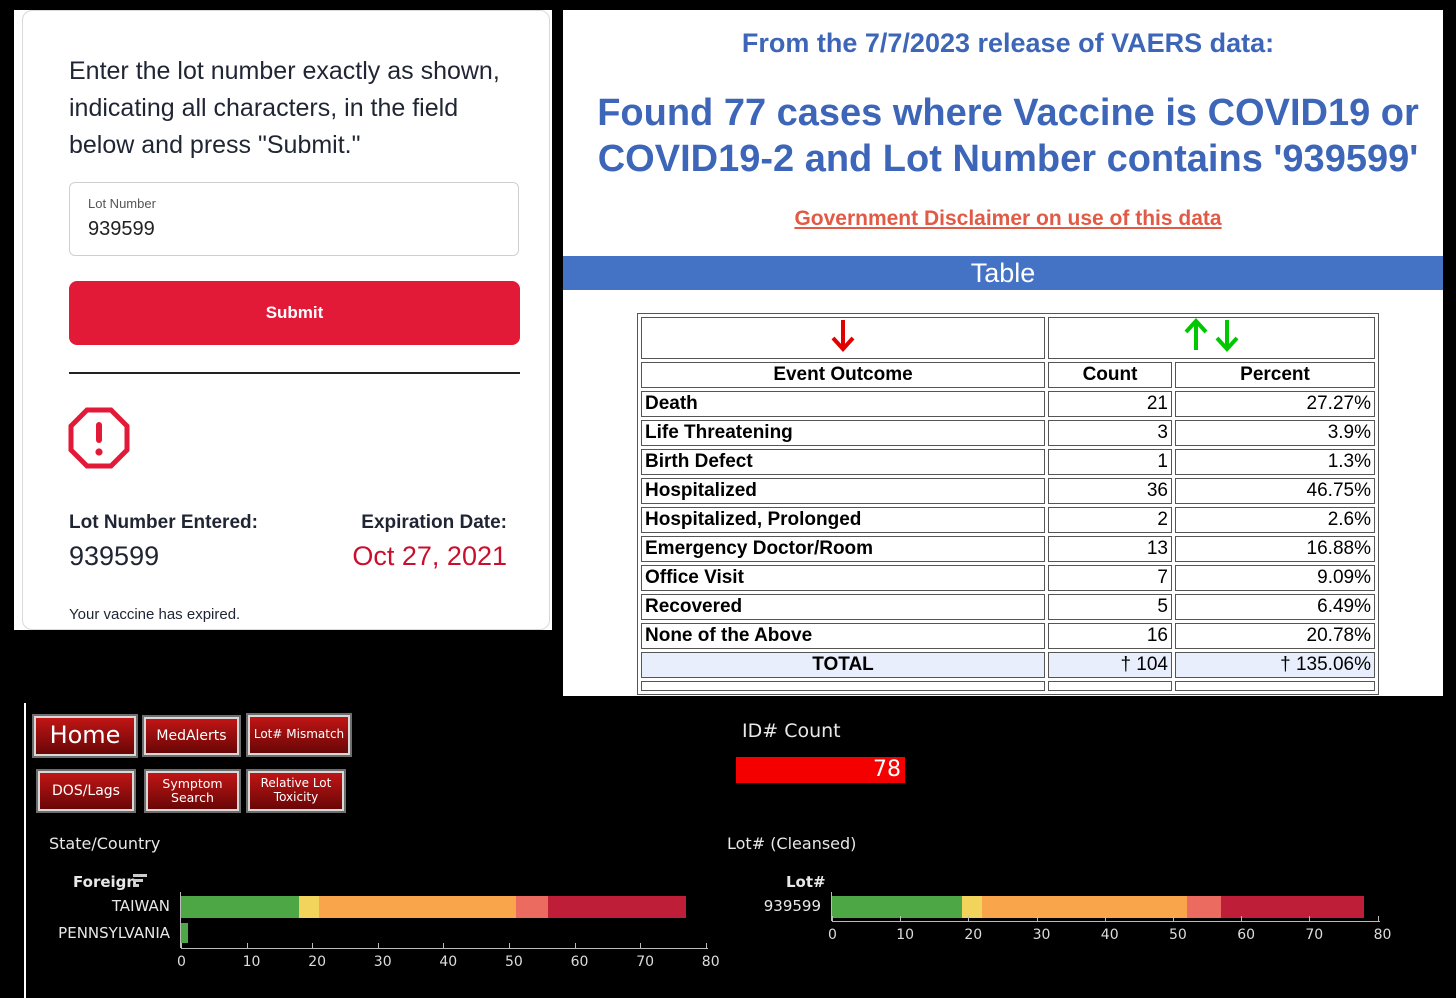 The image size is (1456, 998). I want to click on lot-dim-header: Lot#, so click(806, 882).